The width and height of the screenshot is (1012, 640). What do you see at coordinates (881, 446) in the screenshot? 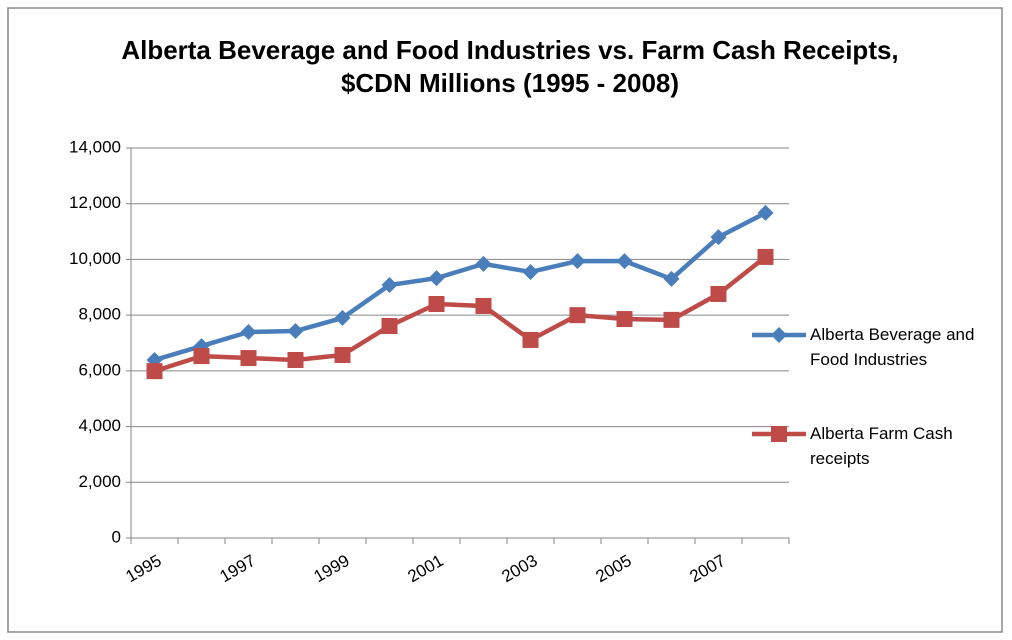
I see `legend-label: Alberta Farm Cash receipts` at bounding box center [881, 446].